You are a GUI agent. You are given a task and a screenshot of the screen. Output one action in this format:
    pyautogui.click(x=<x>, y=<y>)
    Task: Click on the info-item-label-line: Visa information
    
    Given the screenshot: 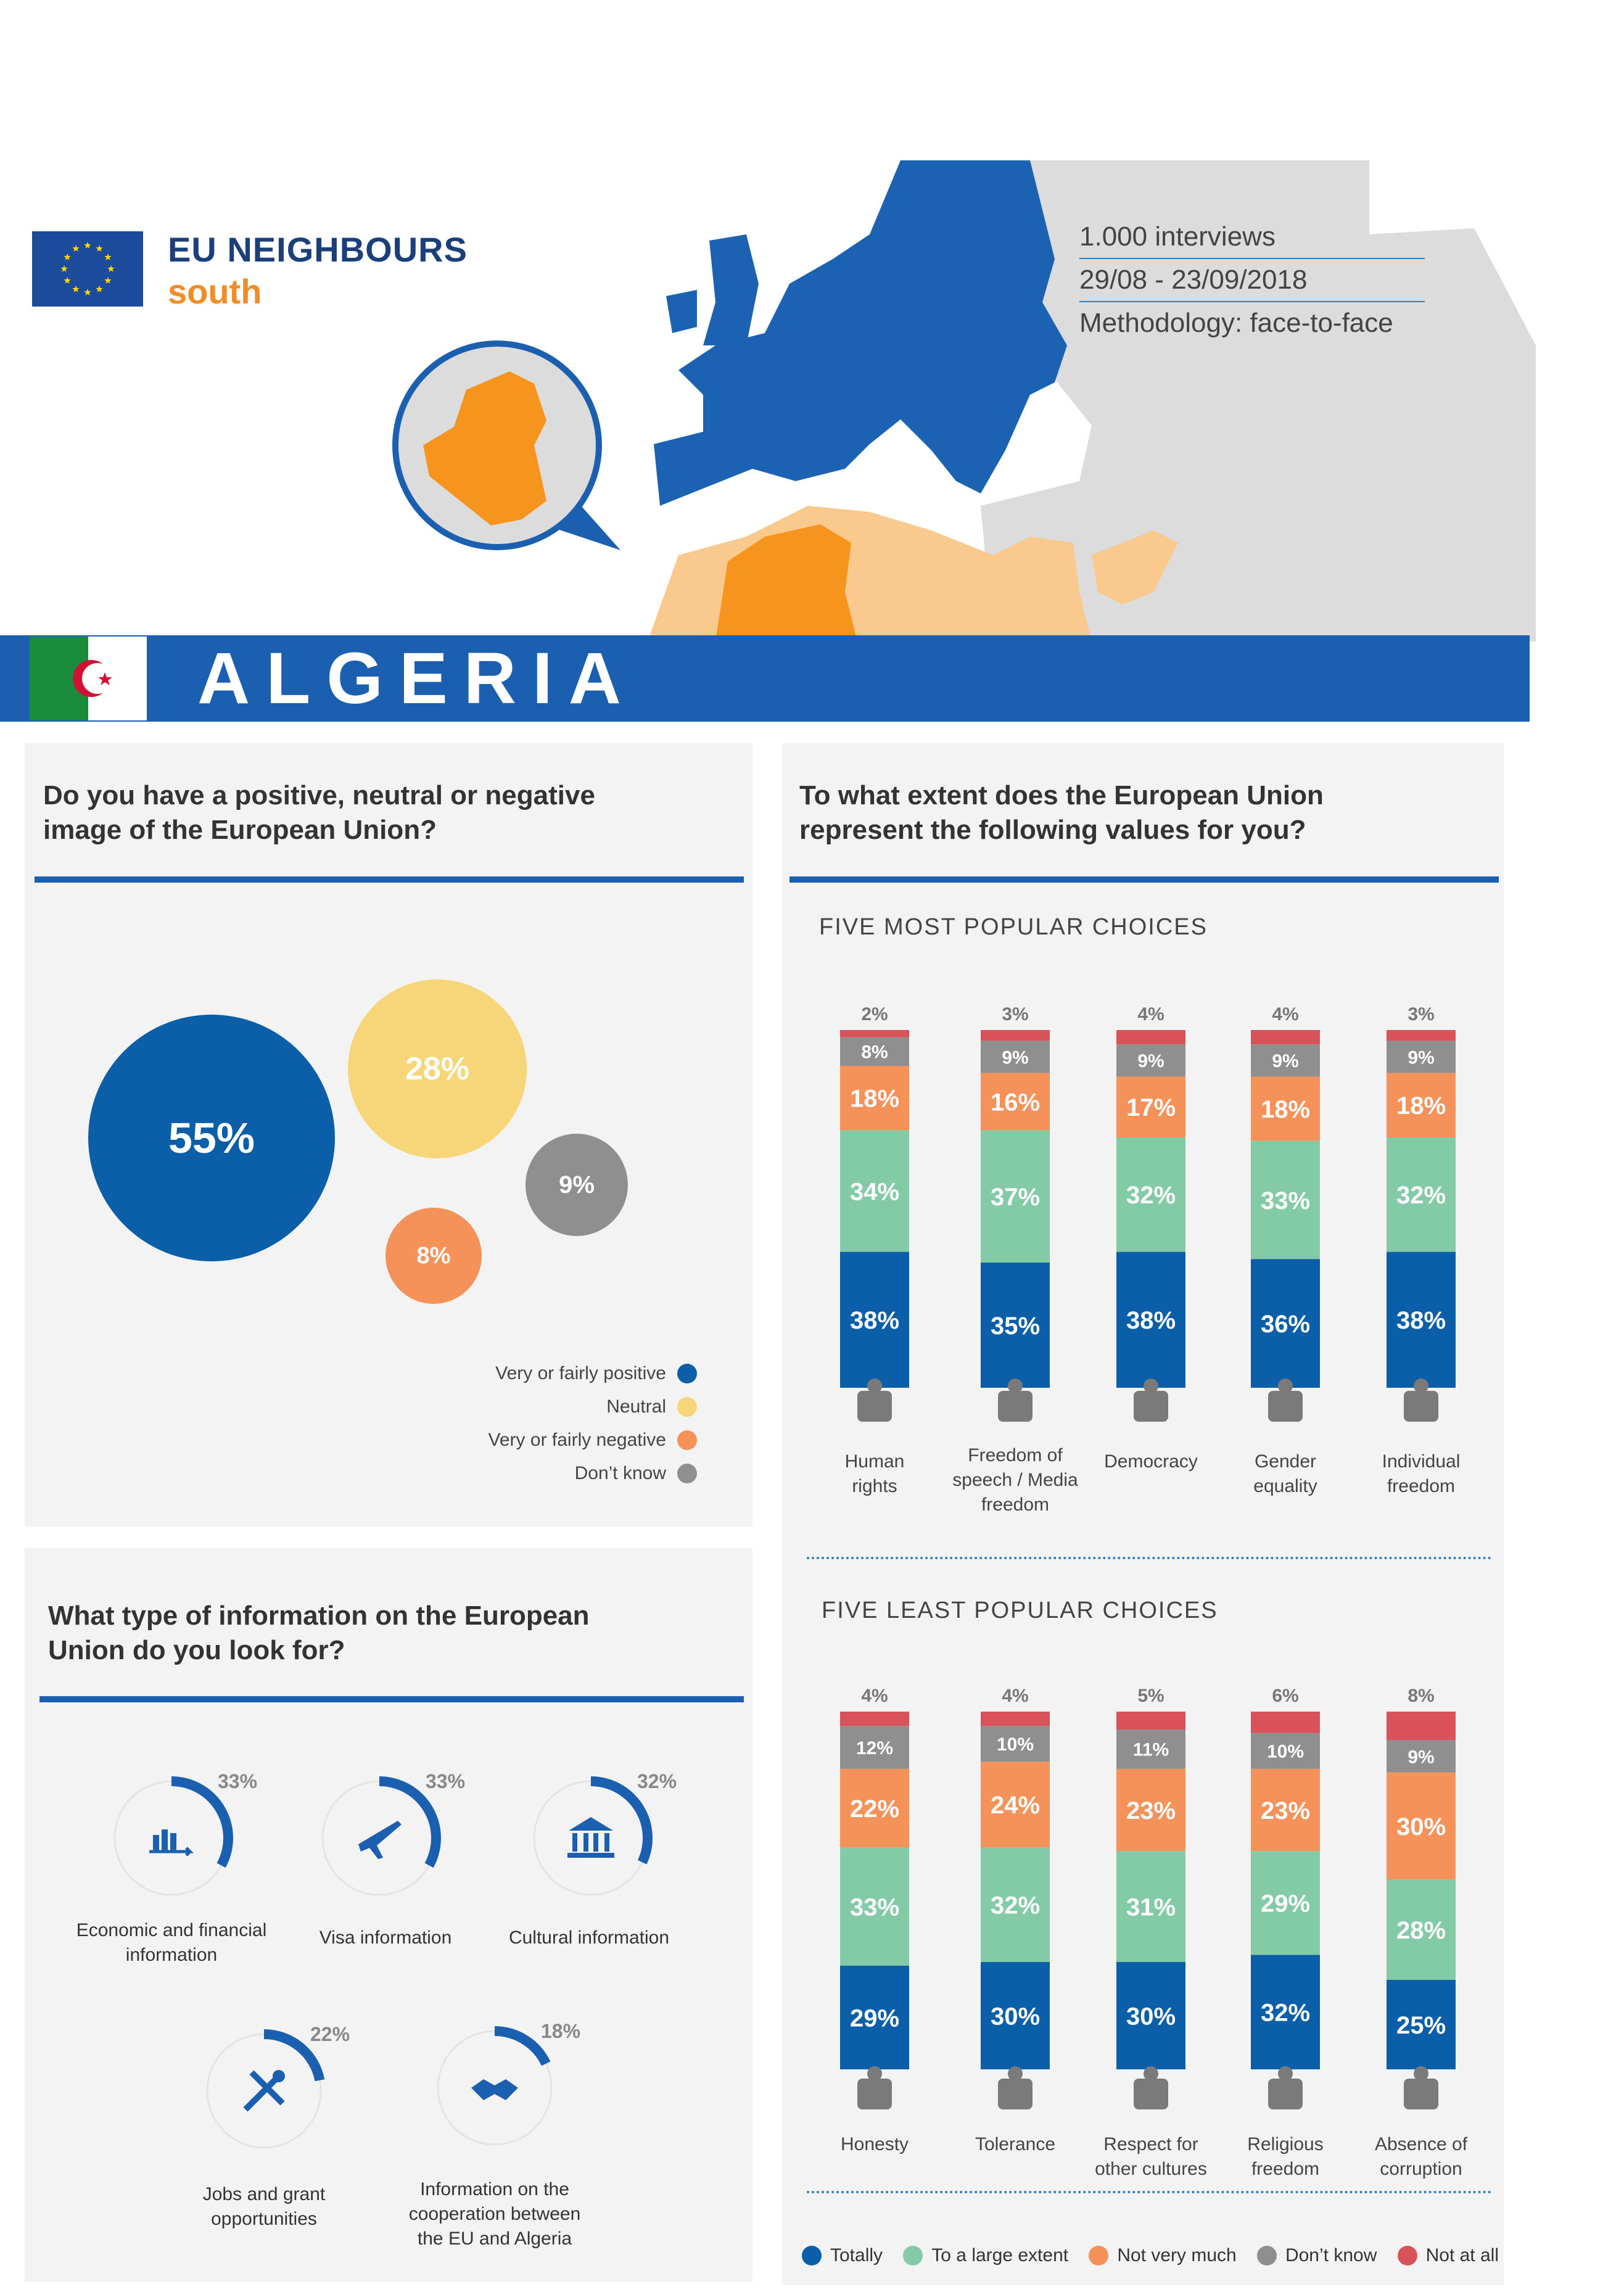 What is the action you would take?
    pyautogui.click(x=385, y=1937)
    